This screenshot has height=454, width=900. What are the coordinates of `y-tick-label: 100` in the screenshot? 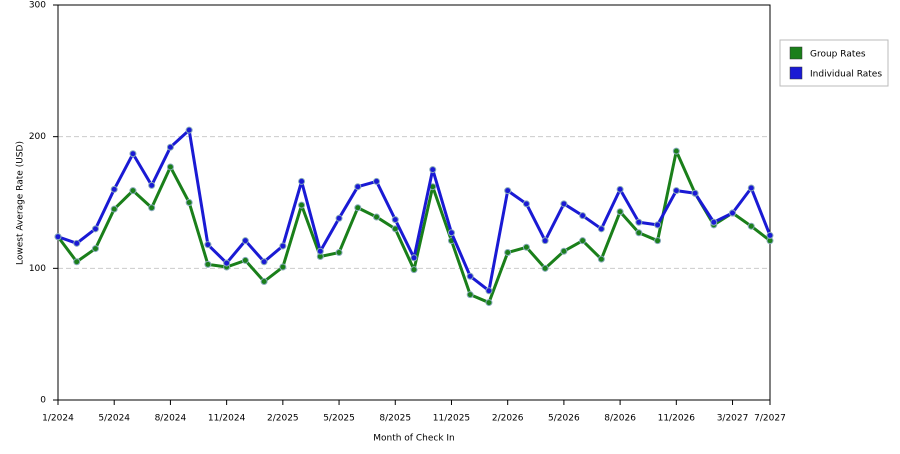 It's located at (37, 269).